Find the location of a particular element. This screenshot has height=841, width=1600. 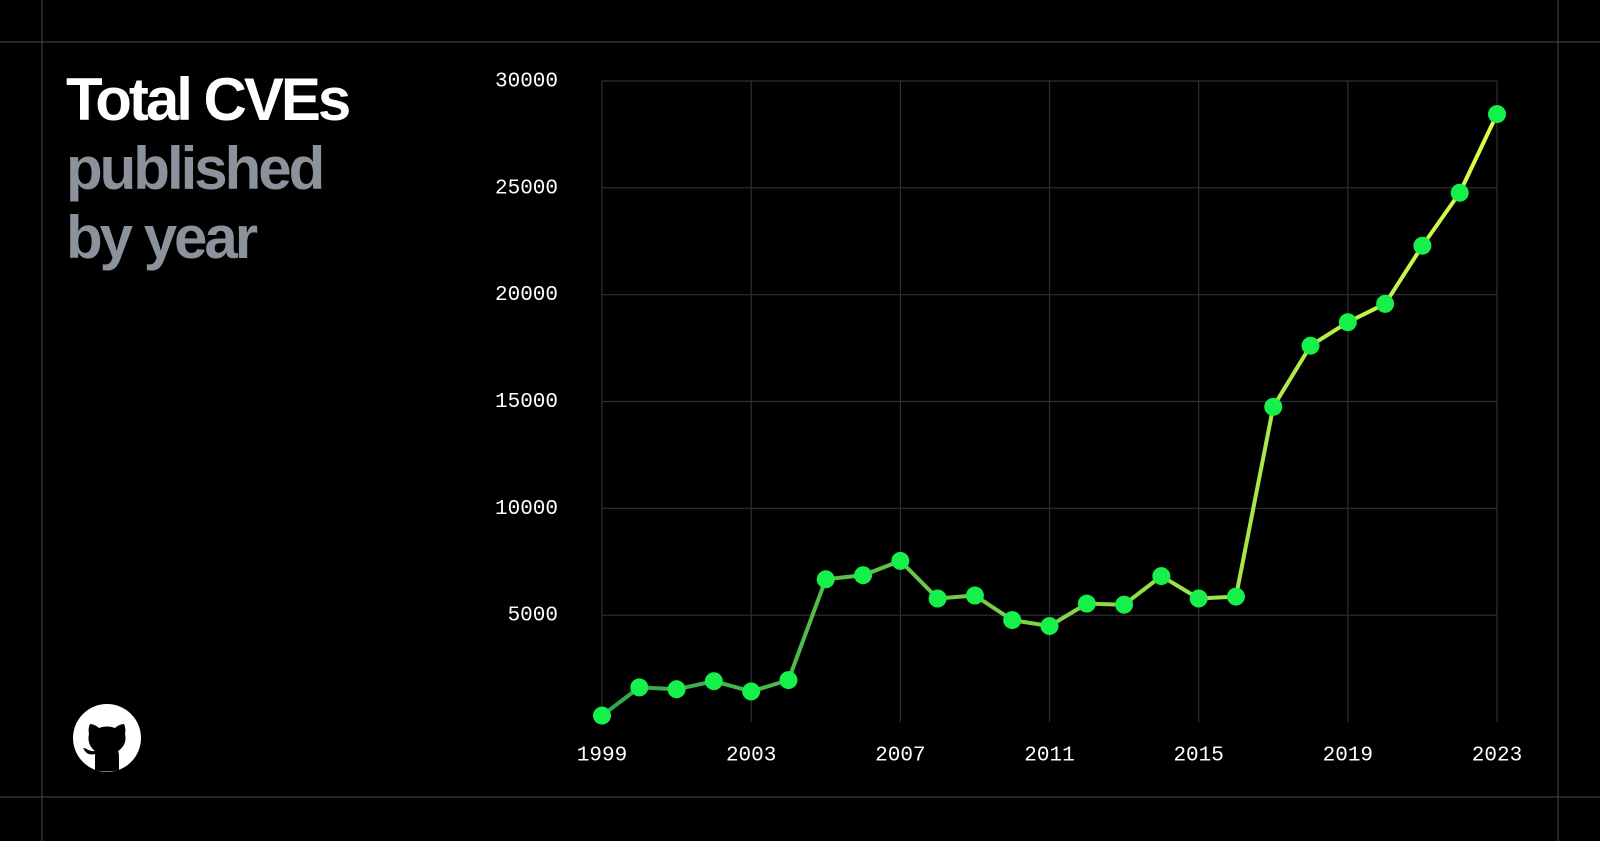

chart-subtitle: by year is located at coordinates (162, 237).